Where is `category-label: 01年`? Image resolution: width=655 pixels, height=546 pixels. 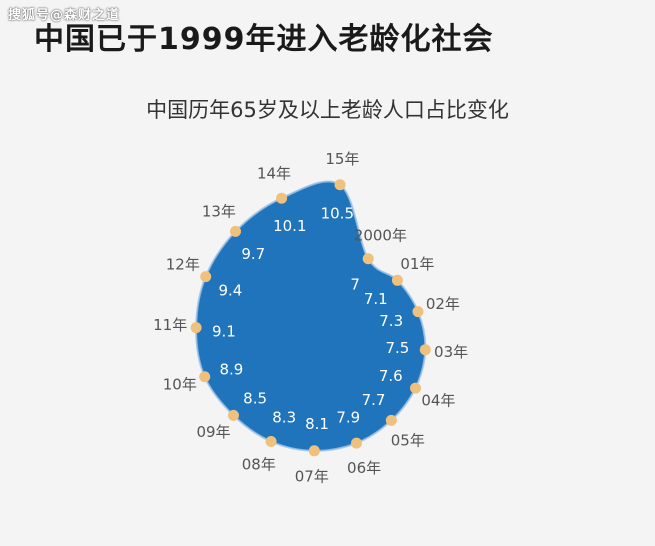 category-label: 01年 is located at coordinates (417, 264).